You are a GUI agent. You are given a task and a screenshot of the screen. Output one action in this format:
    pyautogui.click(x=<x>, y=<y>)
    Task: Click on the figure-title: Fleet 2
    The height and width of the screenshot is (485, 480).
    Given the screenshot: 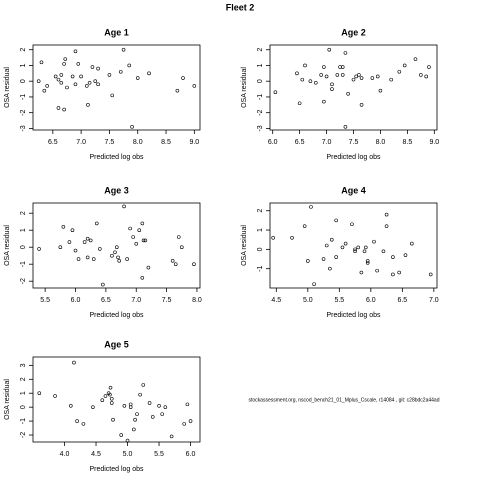 What is the action you would take?
    pyautogui.click(x=240, y=7)
    